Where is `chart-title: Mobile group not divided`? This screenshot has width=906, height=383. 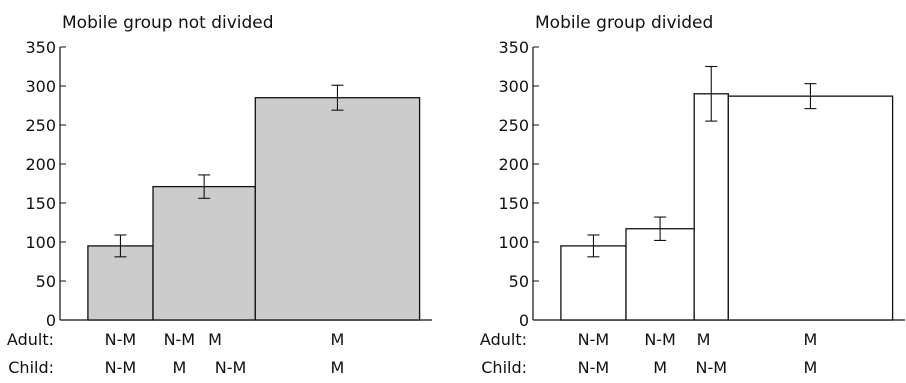
chart-title: Mobile group not divided is located at coordinates (168, 23).